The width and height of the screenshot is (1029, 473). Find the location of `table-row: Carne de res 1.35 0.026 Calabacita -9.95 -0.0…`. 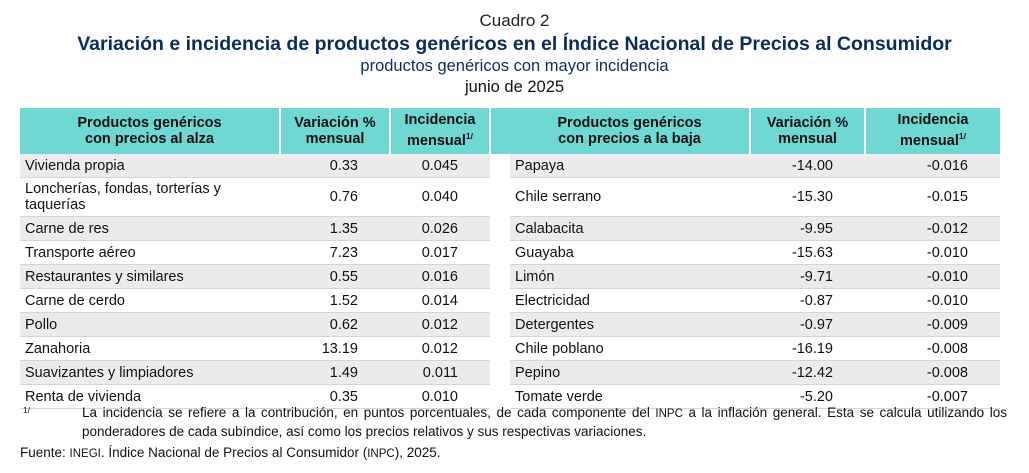

table-row: Carne de res 1.35 0.026 Calabacita -9.95 -0.0… is located at coordinates (510, 228).